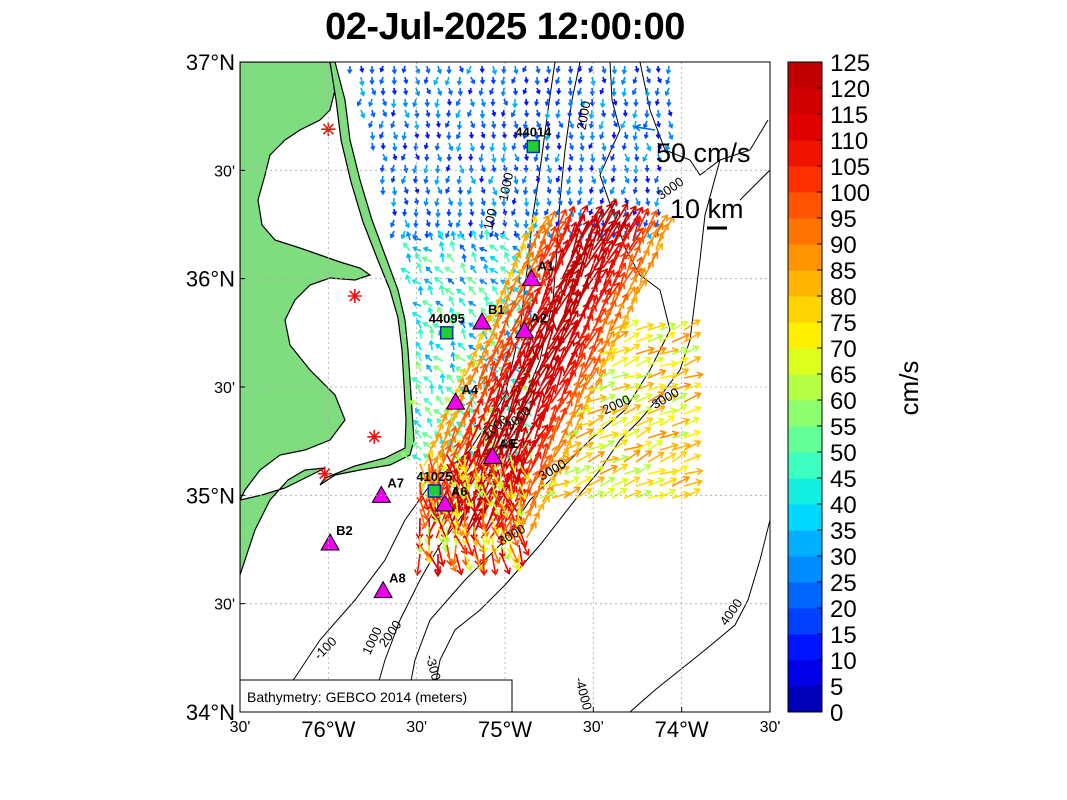 This screenshot has height=800, width=1067. What do you see at coordinates (210, 62) in the screenshot?
I see `lat-tick-label: 37°N` at bounding box center [210, 62].